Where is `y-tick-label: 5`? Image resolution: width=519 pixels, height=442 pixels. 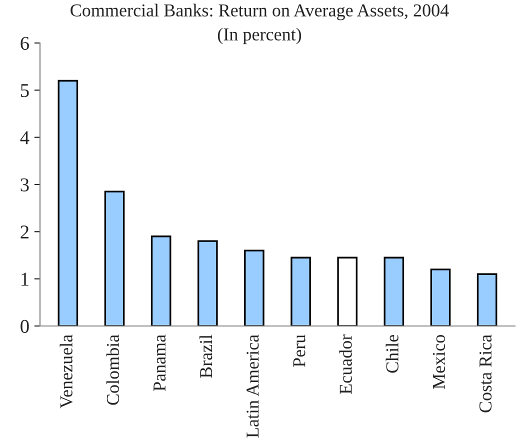 y-tick-label: 5 is located at coordinates (24, 91).